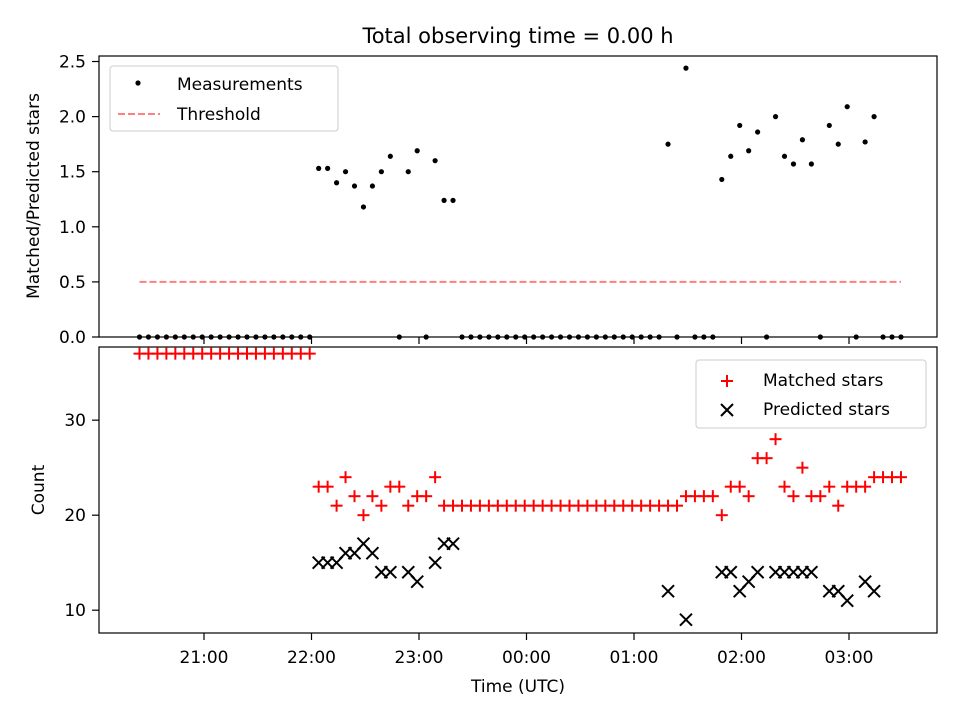 This screenshot has height=720, width=960. What do you see at coordinates (517, 36) in the screenshot?
I see `figure-title: Total observing time = 0.00 h` at bounding box center [517, 36].